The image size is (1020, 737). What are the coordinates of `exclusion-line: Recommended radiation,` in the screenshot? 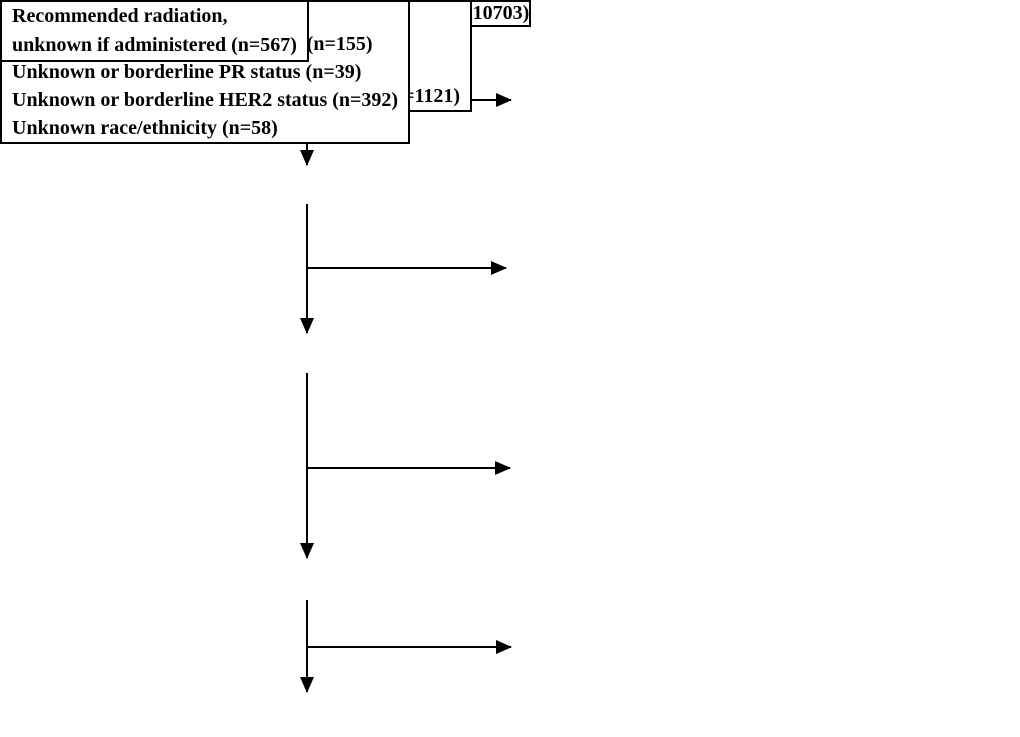 It's located at (120, 16).